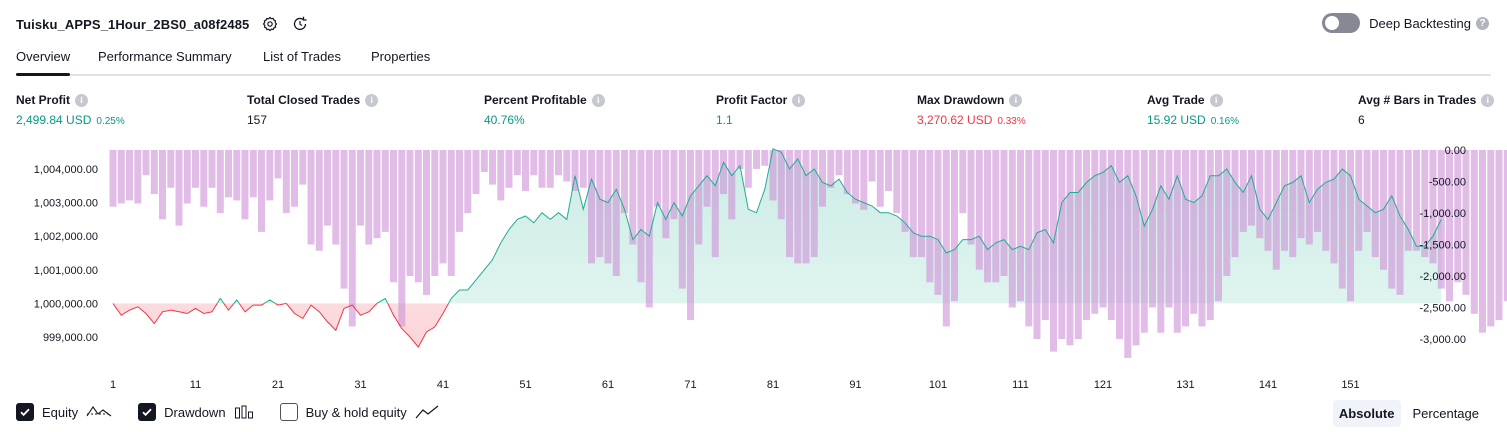 Image resolution: width=1507 pixels, height=438 pixels. I want to click on stat-label: Net Profit, so click(43, 100).